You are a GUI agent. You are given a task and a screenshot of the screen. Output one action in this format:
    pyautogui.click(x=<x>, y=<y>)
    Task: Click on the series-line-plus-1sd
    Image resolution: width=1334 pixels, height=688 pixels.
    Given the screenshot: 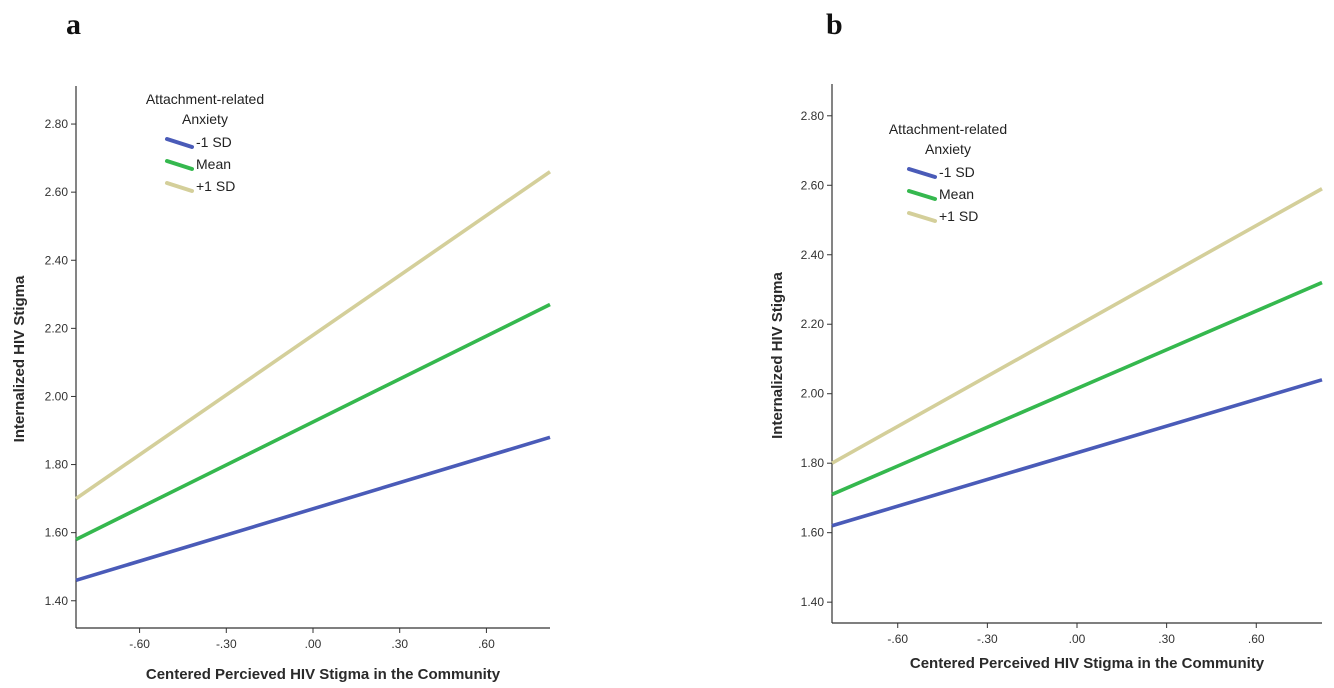 What is the action you would take?
    pyautogui.click(x=1077, y=326)
    